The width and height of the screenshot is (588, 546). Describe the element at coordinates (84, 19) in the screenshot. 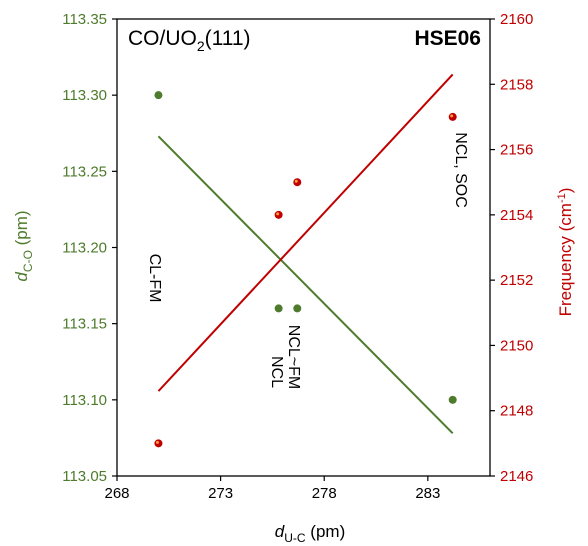

I see `y-left-tick-label: 113.35` at that location.